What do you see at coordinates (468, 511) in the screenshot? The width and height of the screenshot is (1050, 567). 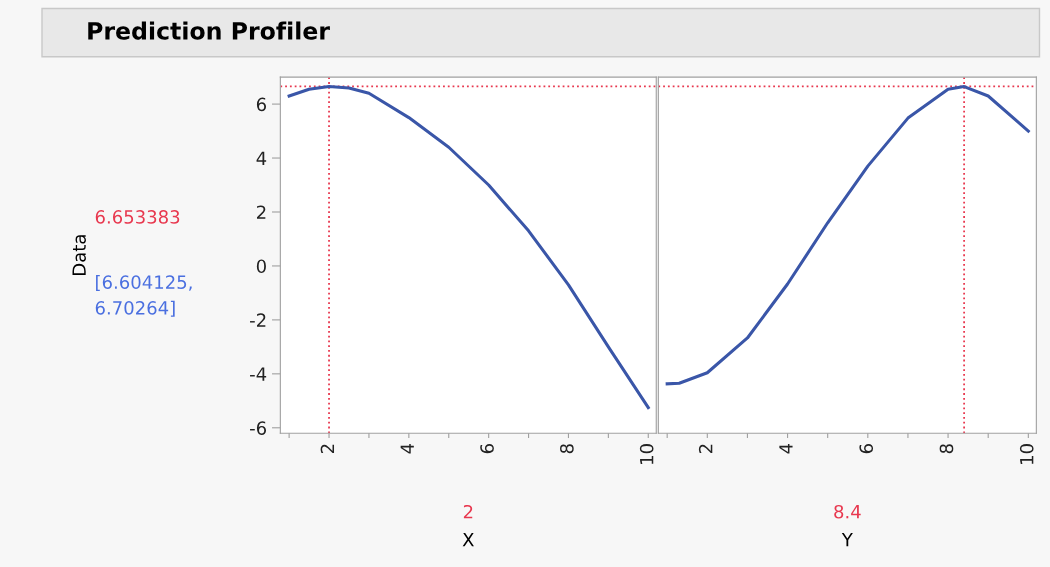 I see `text: 2` at bounding box center [468, 511].